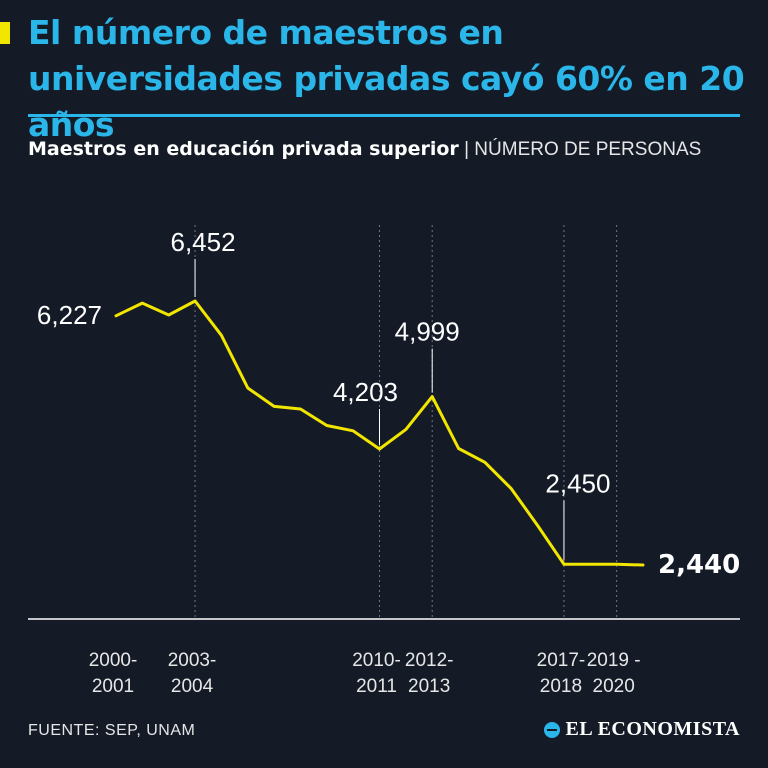 The width and height of the screenshot is (768, 768). What do you see at coordinates (112, 730) in the screenshot?
I see `source-note: FUENTE: SEP, UNAM` at bounding box center [112, 730].